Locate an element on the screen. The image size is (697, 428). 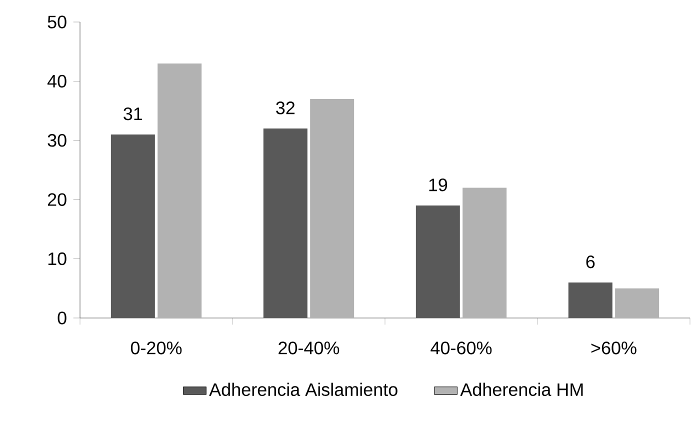
x-tick-label: >60% is located at coordinates (613, 348).